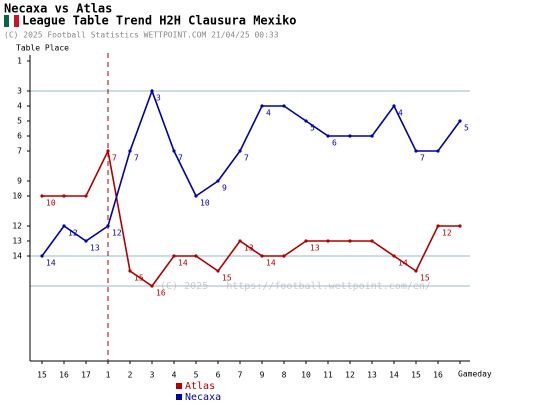  What do you see at coordinates (224, 188) in the screenshot?
I see `data-label: 9` at bounding box center [224, 188].